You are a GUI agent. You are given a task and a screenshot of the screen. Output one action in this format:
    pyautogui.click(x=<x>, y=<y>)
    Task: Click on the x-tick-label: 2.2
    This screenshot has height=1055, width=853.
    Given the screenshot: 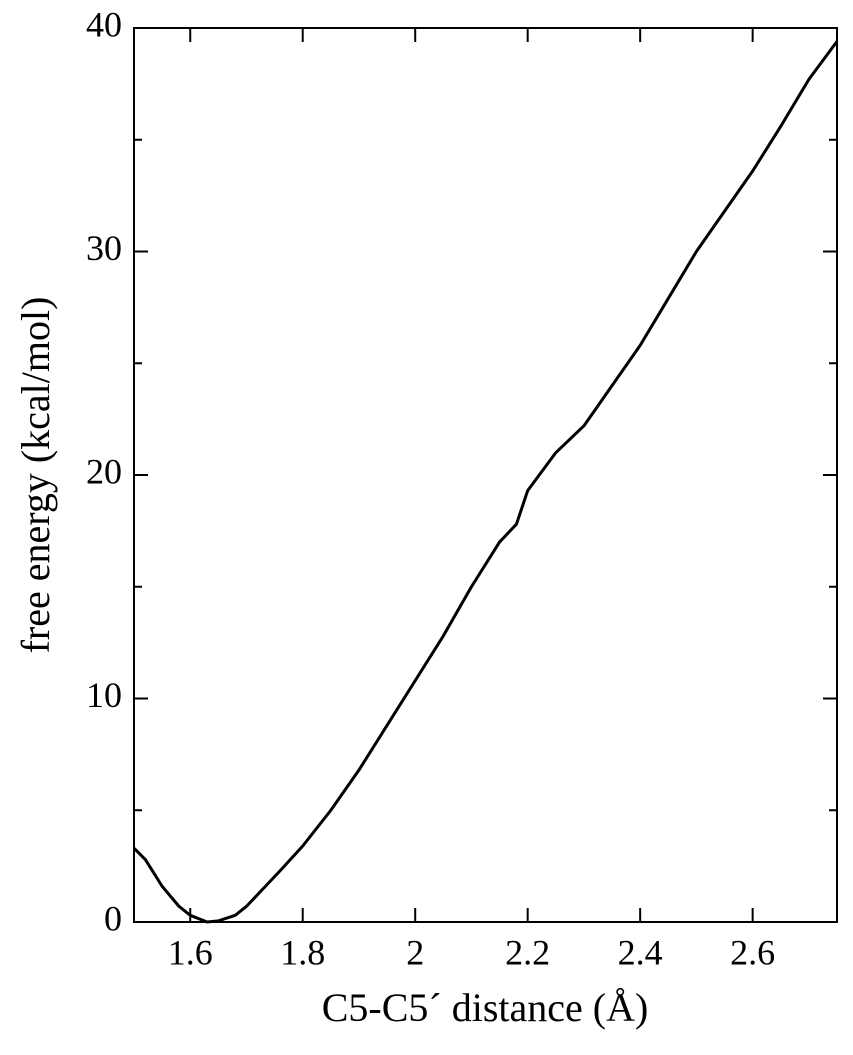 What is the action you would take?
    pyautogui.click(x=527, y=952)
    